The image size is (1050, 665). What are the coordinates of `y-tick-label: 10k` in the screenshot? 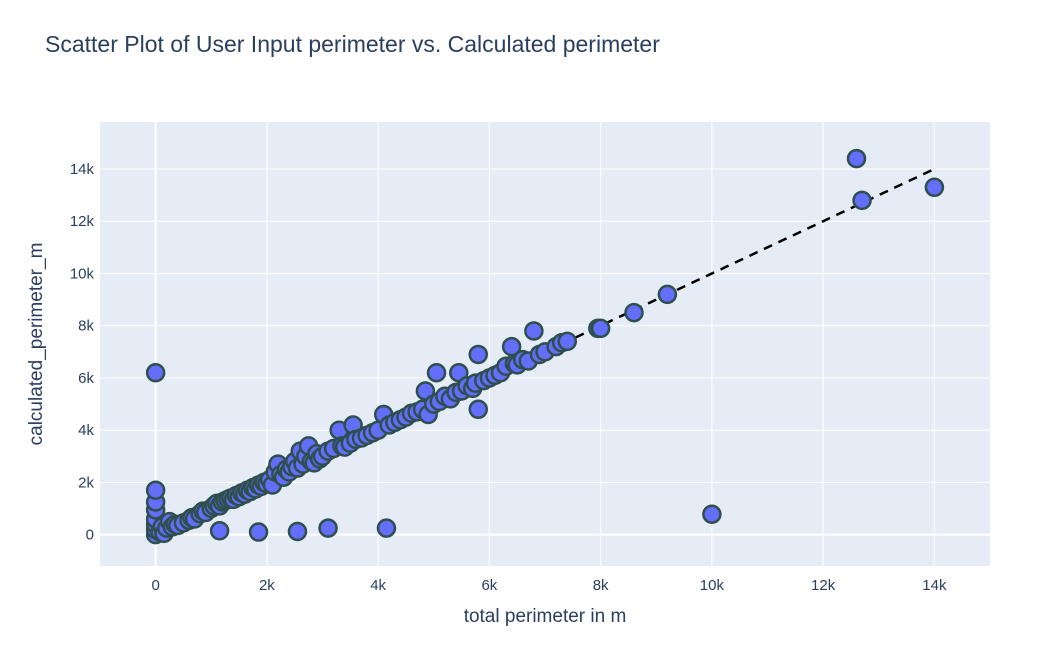 It's located at (82, 273).